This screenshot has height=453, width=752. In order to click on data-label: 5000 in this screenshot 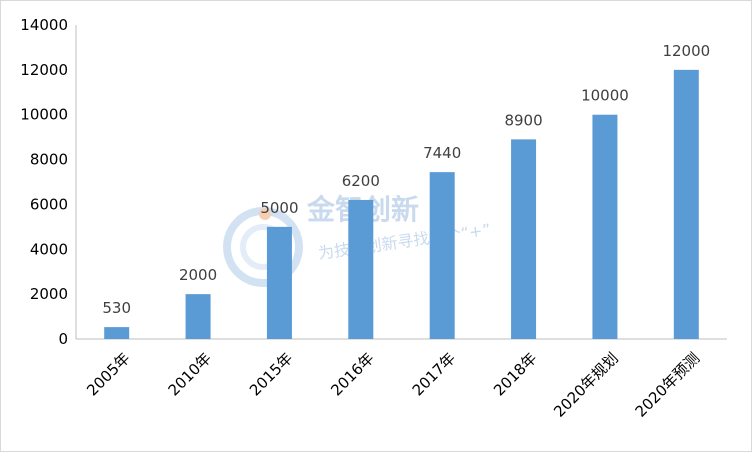, I will do `click(279, 208)`.